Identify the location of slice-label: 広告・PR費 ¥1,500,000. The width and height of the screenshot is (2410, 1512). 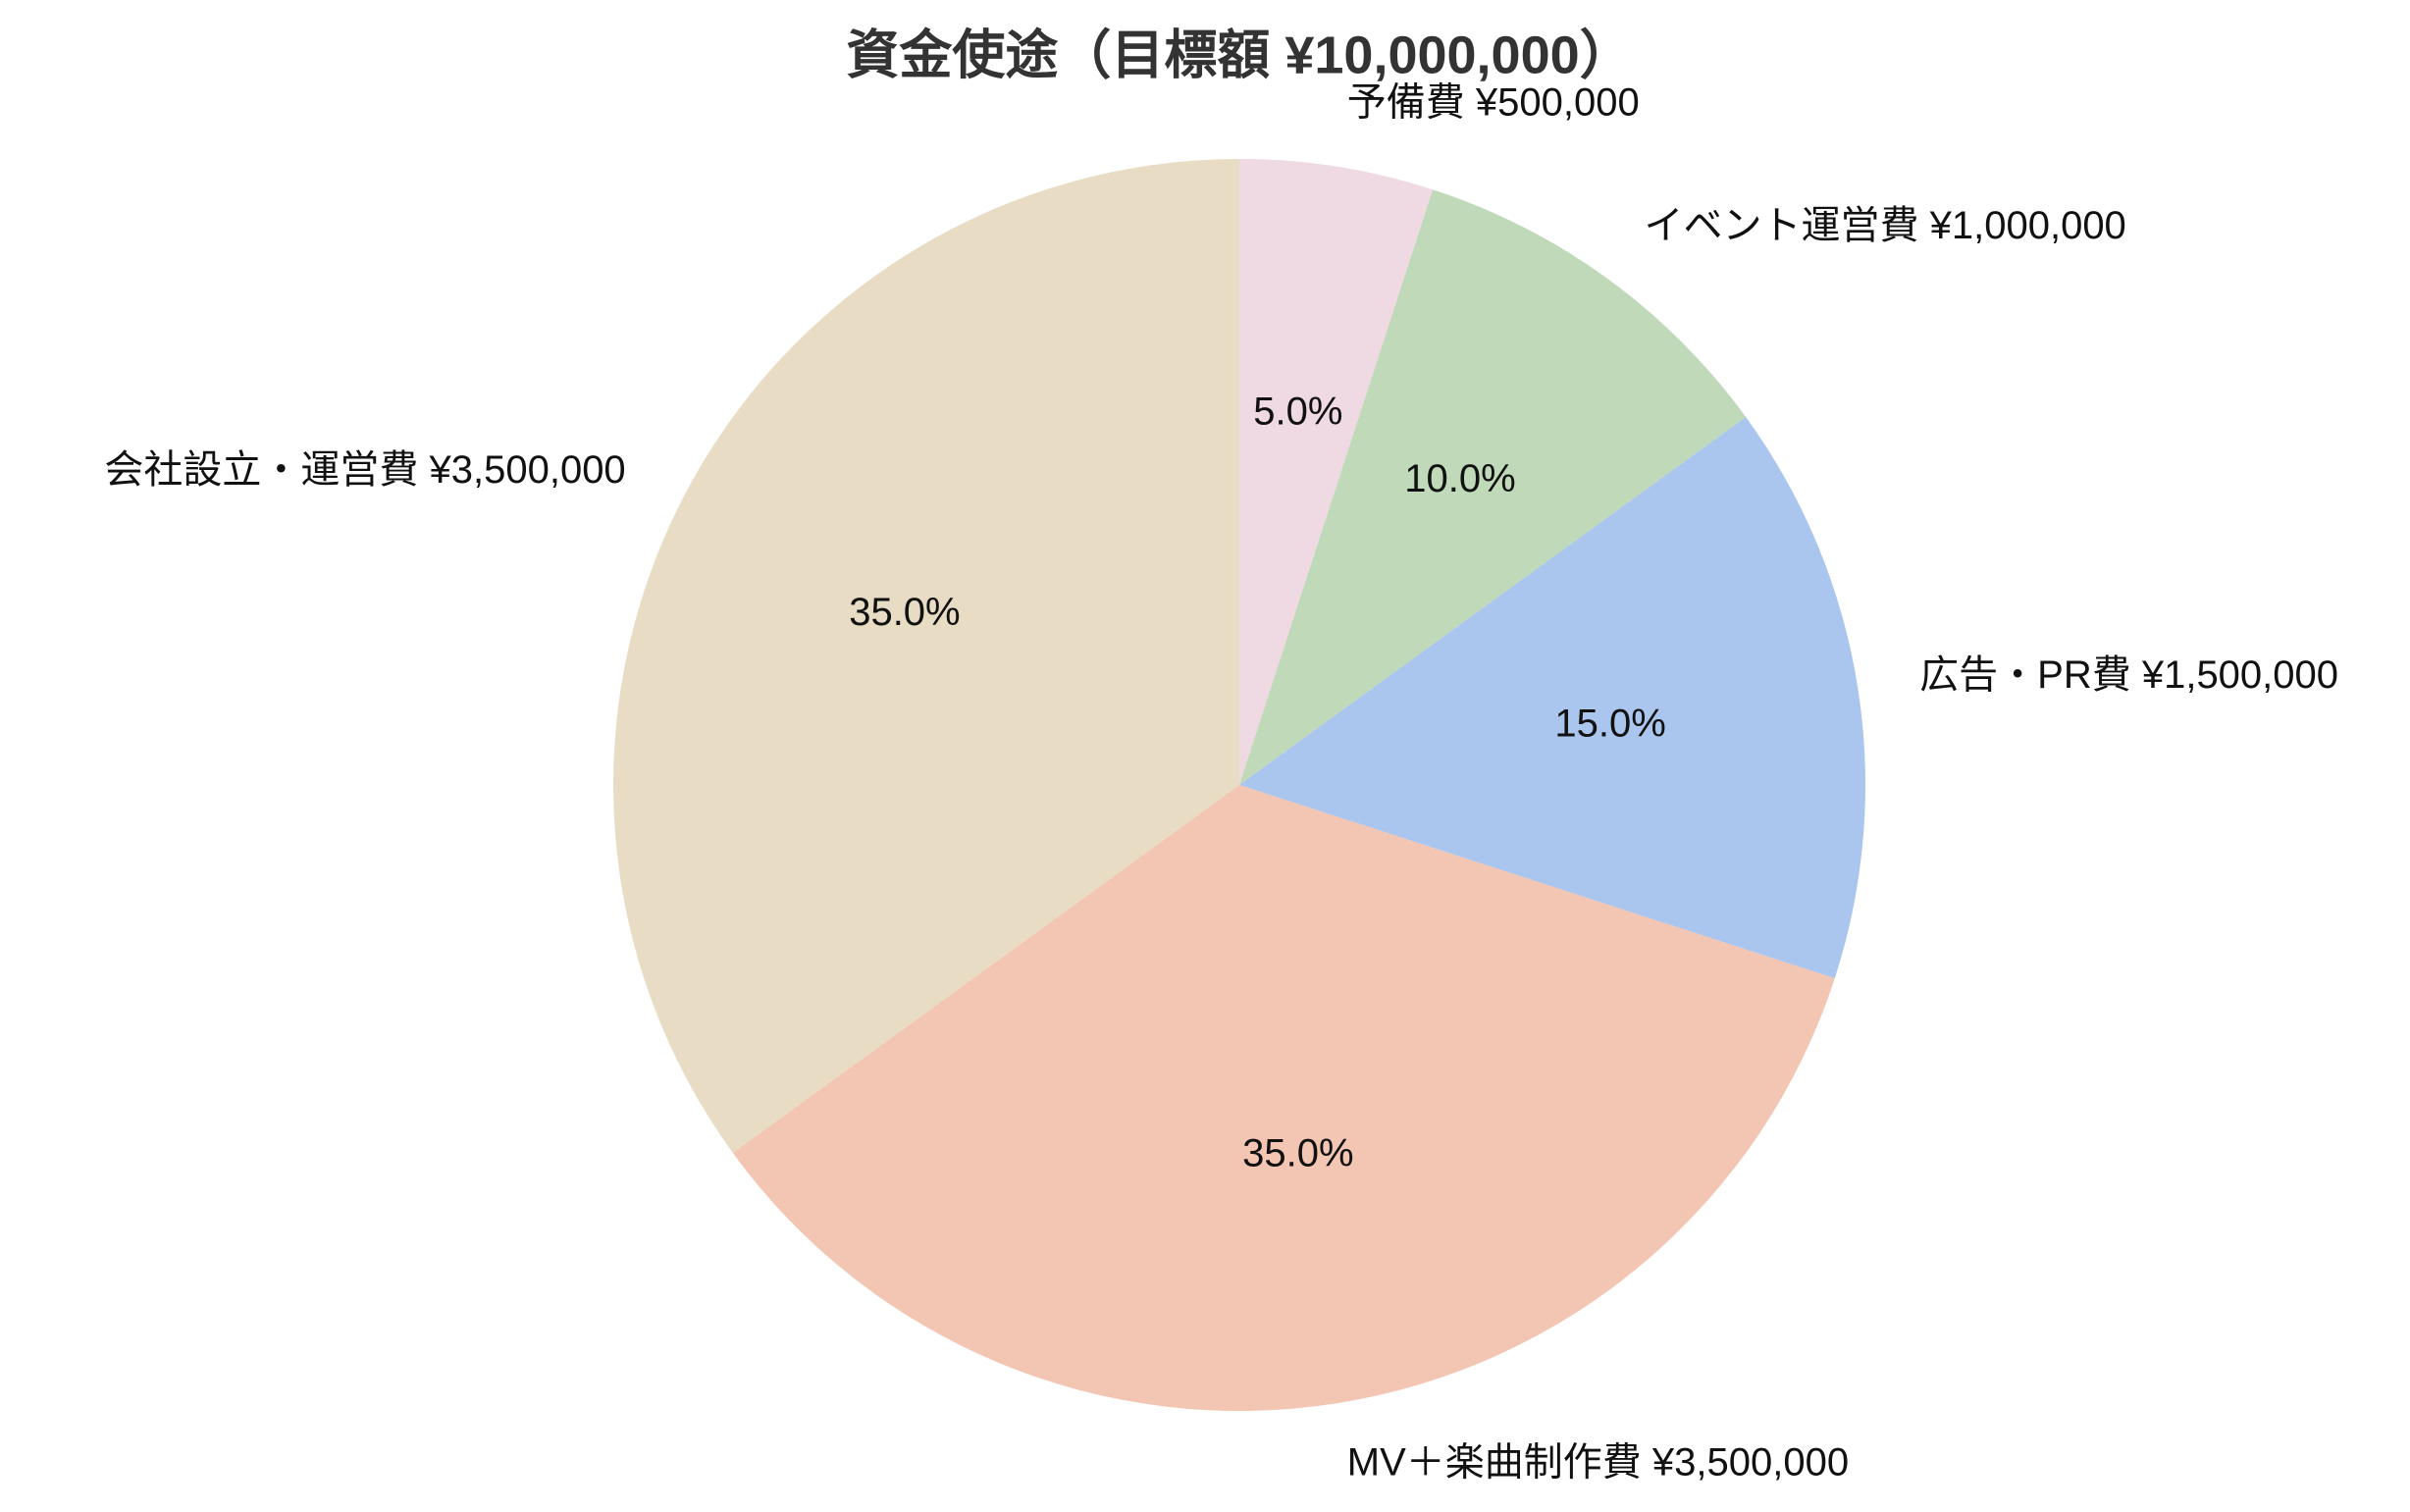
(2128, 675).